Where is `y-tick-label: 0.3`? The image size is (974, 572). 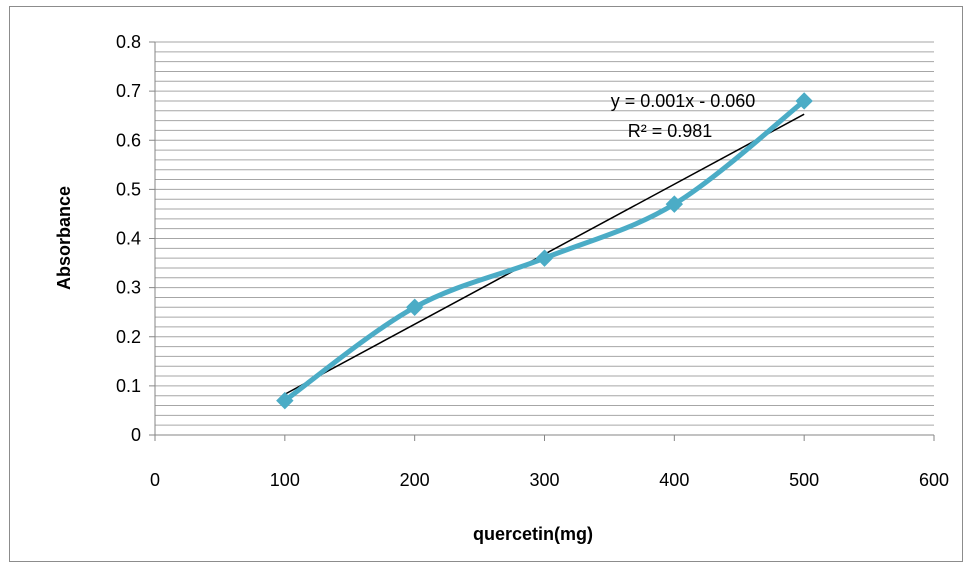 y-tick-label: 0.3 is located at coordinates (128, 288).